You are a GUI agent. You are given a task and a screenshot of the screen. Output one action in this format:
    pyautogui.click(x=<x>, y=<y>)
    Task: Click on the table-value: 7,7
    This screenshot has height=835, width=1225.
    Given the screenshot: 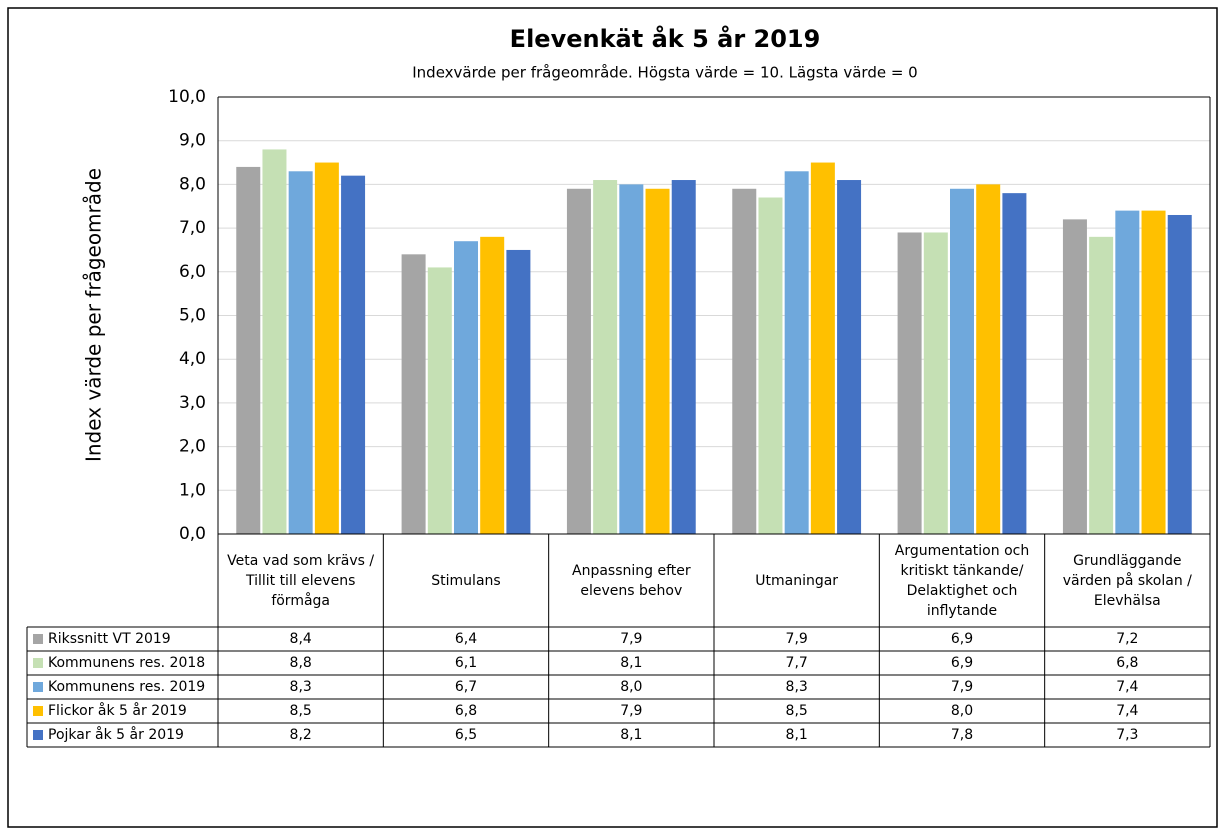 What is the action you would take?
    pyautogui.click(x=797, y=663)
    